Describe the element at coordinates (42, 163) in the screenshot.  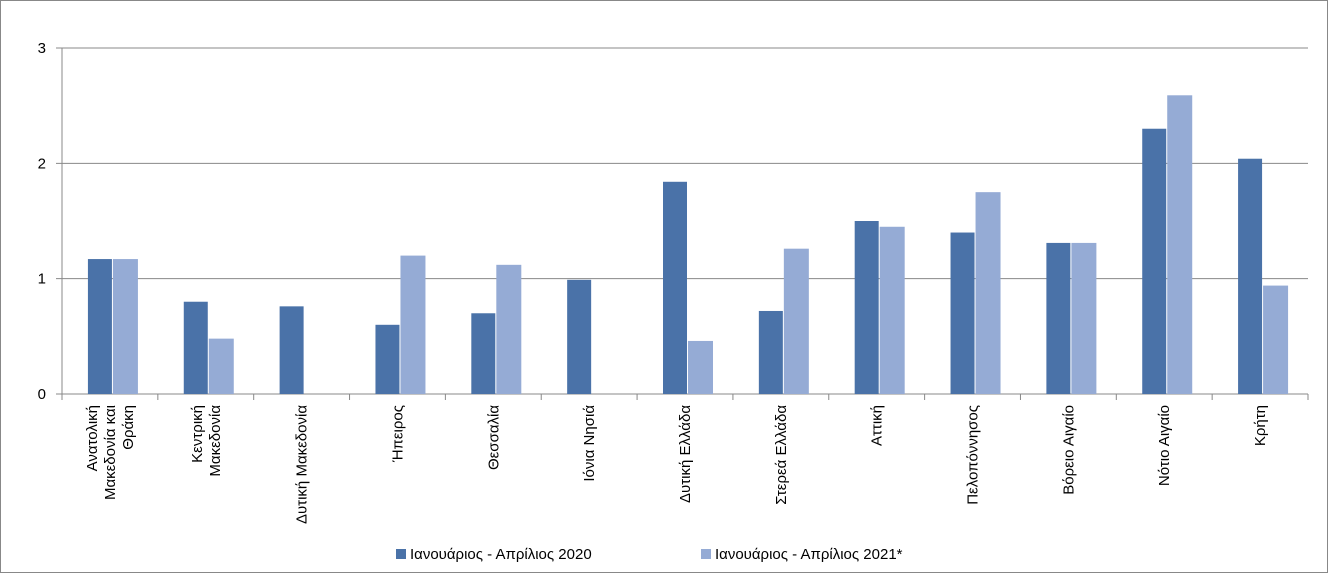
I see `y-tick-label: 2` at that location.